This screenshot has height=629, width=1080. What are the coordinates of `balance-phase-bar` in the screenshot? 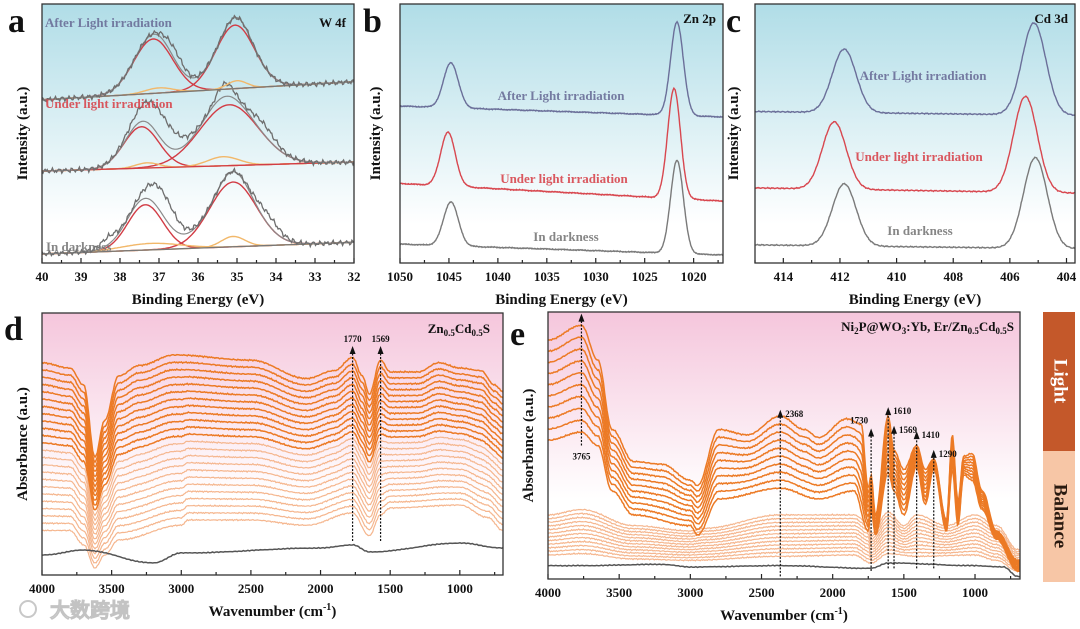 It's located at (1059, 516).